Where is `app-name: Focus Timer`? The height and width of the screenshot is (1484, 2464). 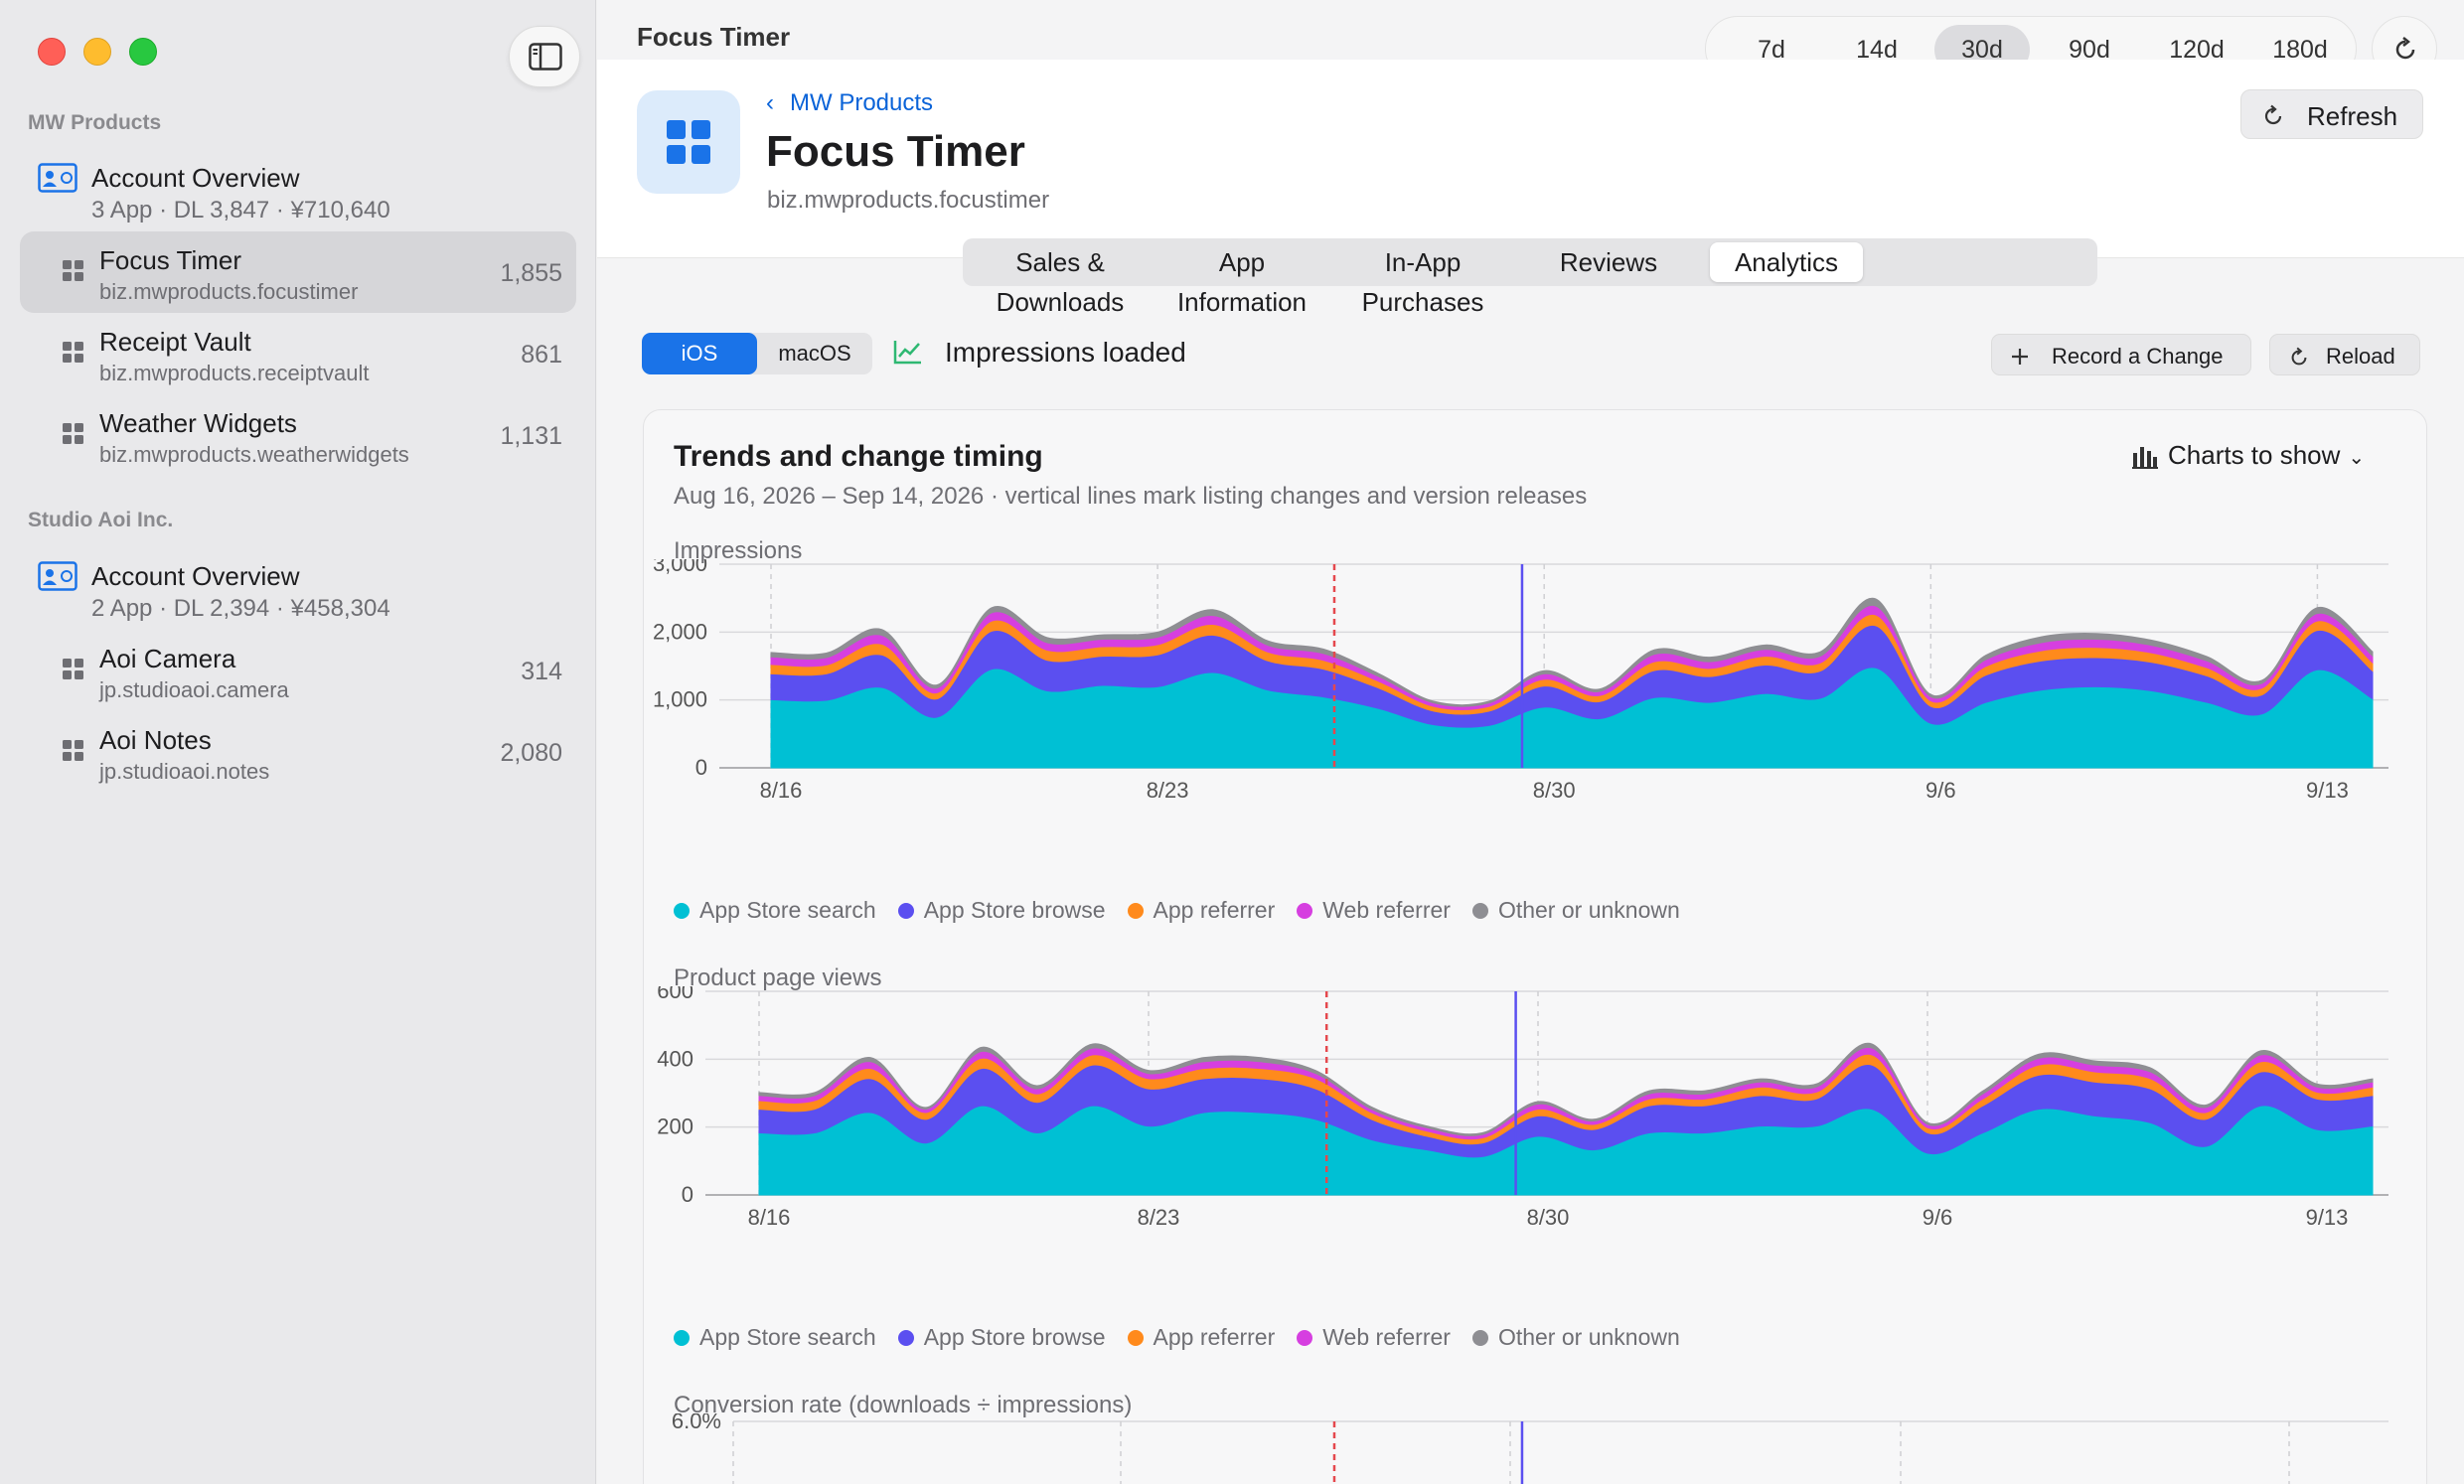
app-name: Focus Timer is located at coordinates (170, 260).